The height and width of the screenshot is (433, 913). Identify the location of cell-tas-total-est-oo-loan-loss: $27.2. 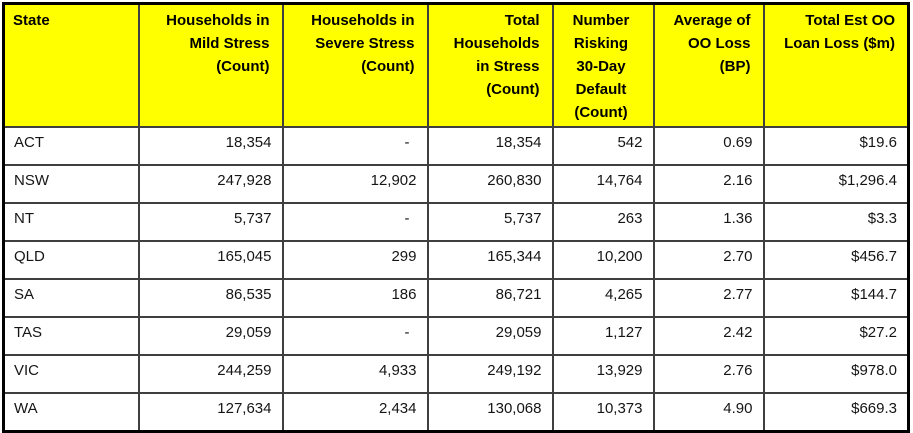
(836, 336).